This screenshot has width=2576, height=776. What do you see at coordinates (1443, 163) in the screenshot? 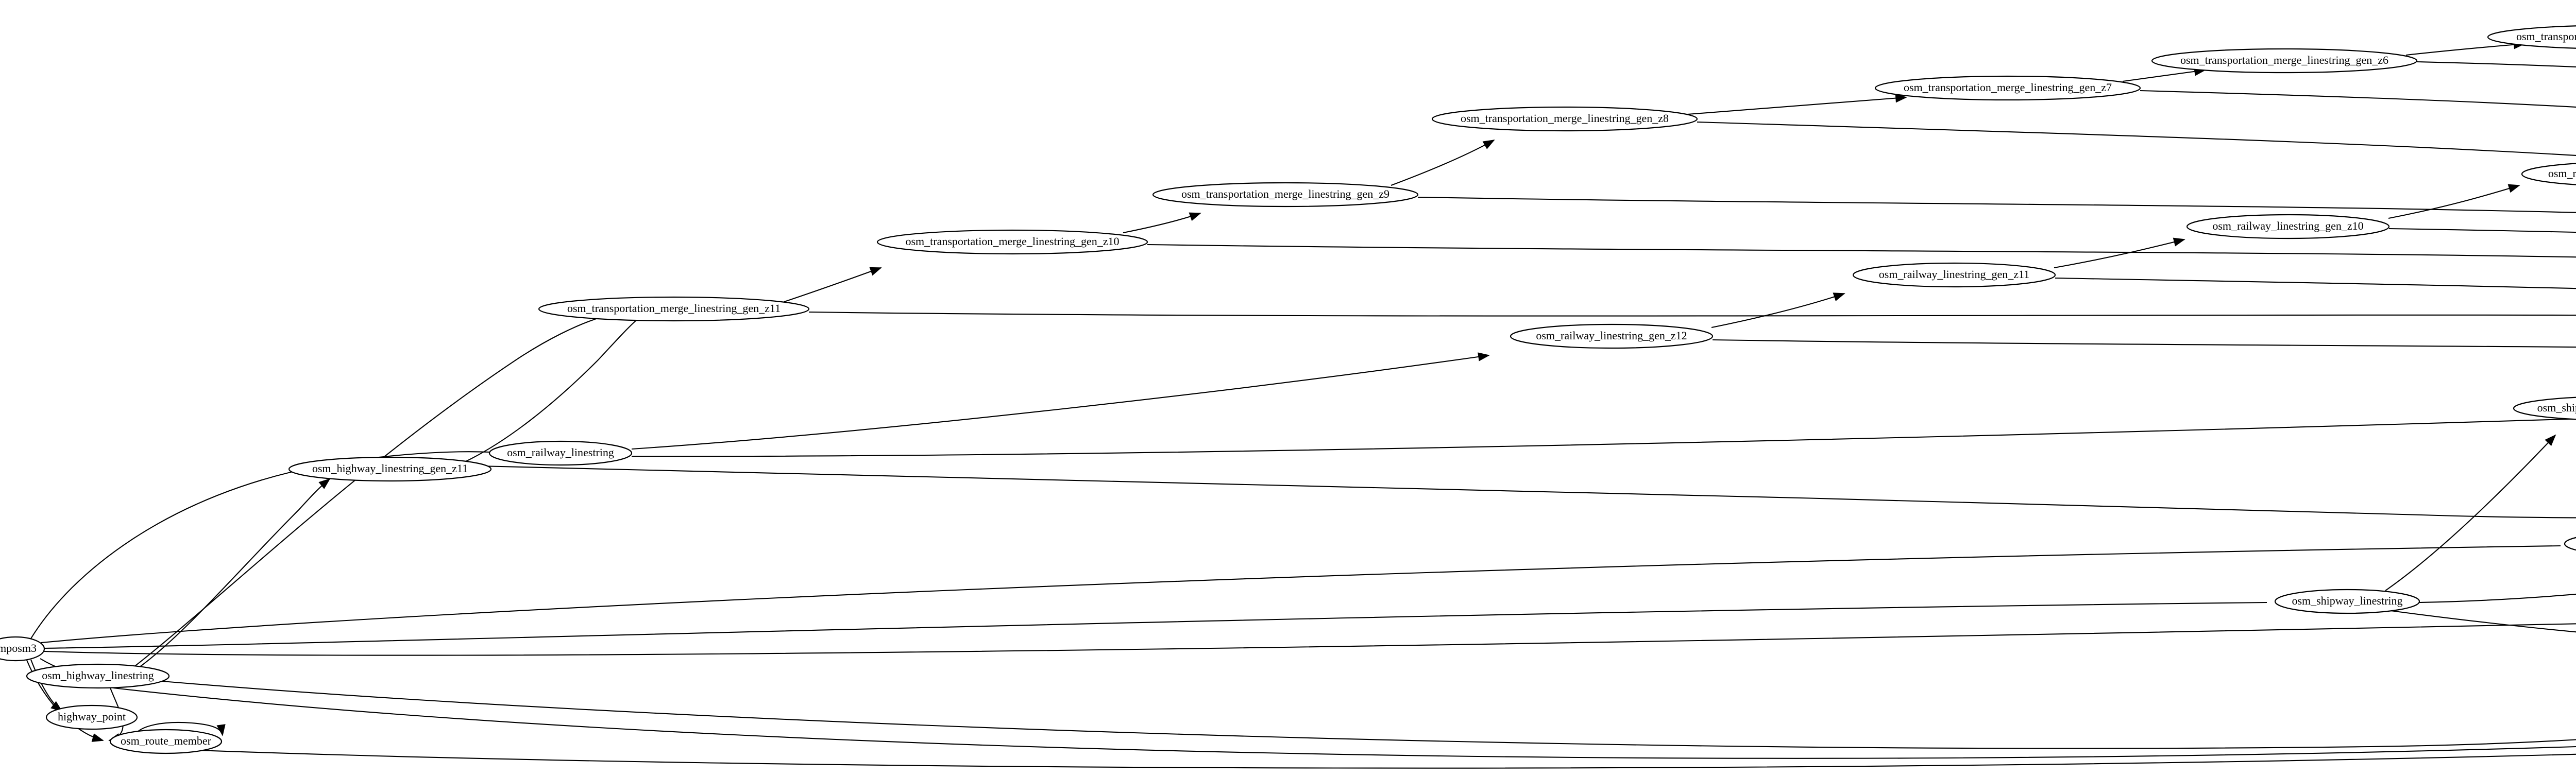
I see `edge-tm-z9-to-tm-z8` at bounding box center [1443, 163].